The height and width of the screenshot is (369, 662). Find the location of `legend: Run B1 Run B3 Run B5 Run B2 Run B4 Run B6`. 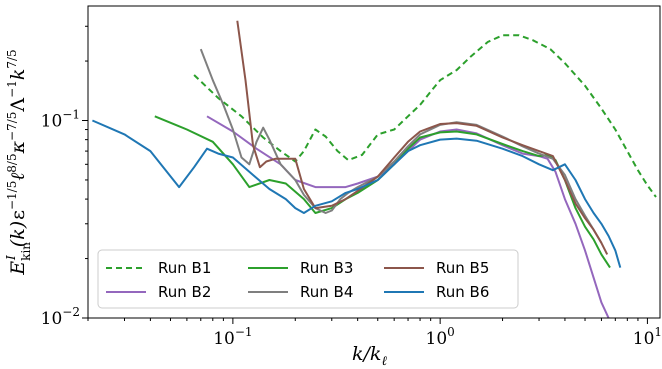

legend: Run B1 Run B3 Run B5 Run B2 Run B4 Run B6 is located at coordinates (308, 279).